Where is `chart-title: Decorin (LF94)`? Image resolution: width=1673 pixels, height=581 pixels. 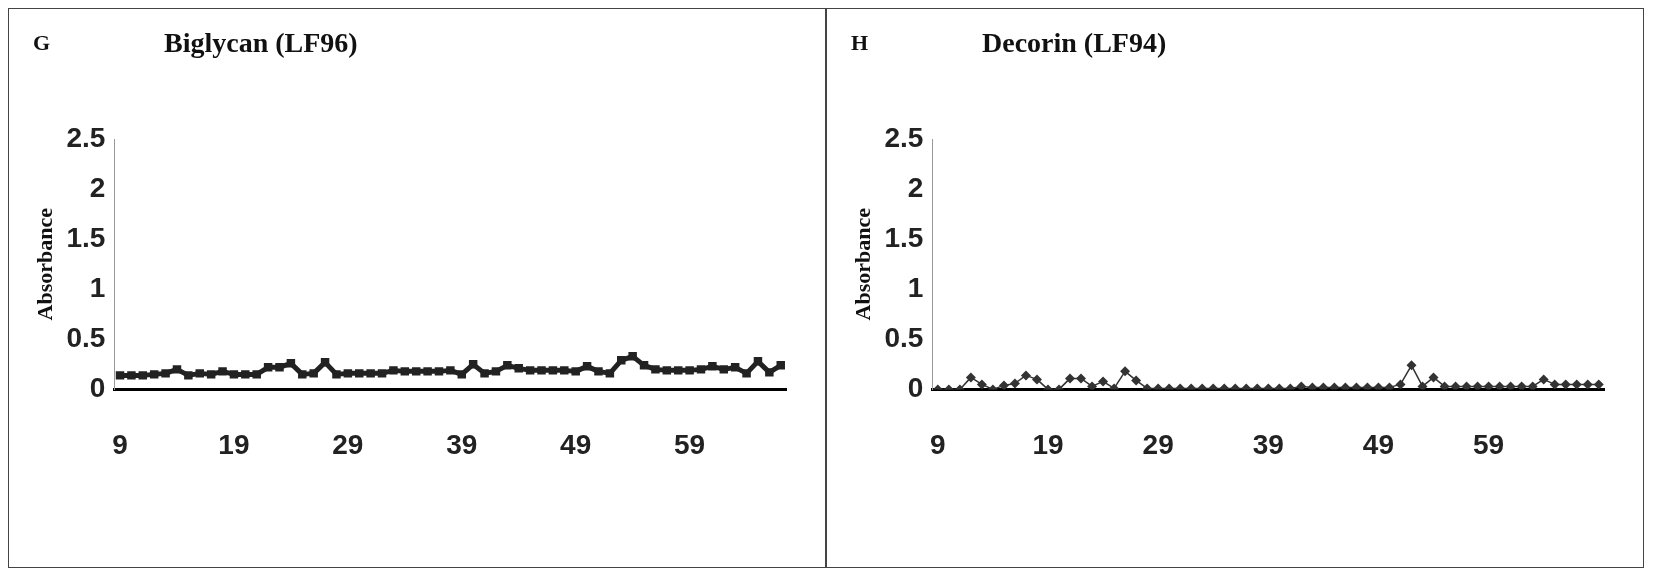 chart-title: Decorin (LF94) is located at coordinates (1074, 43).